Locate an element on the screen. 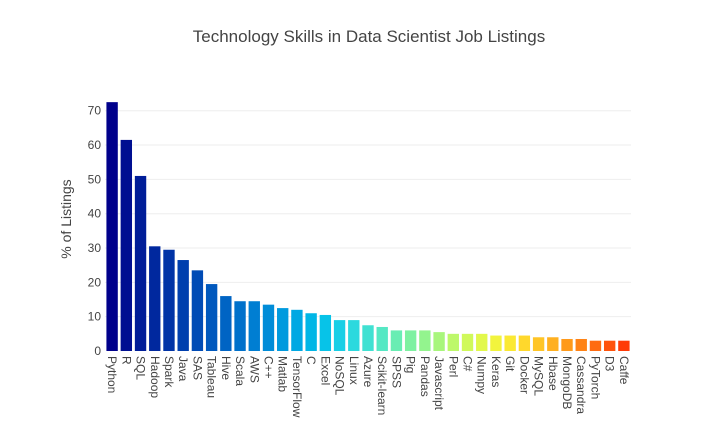  y-tick-labels: 0 10 20 30 40 50 60 70 is located at coordinates (95, 231).